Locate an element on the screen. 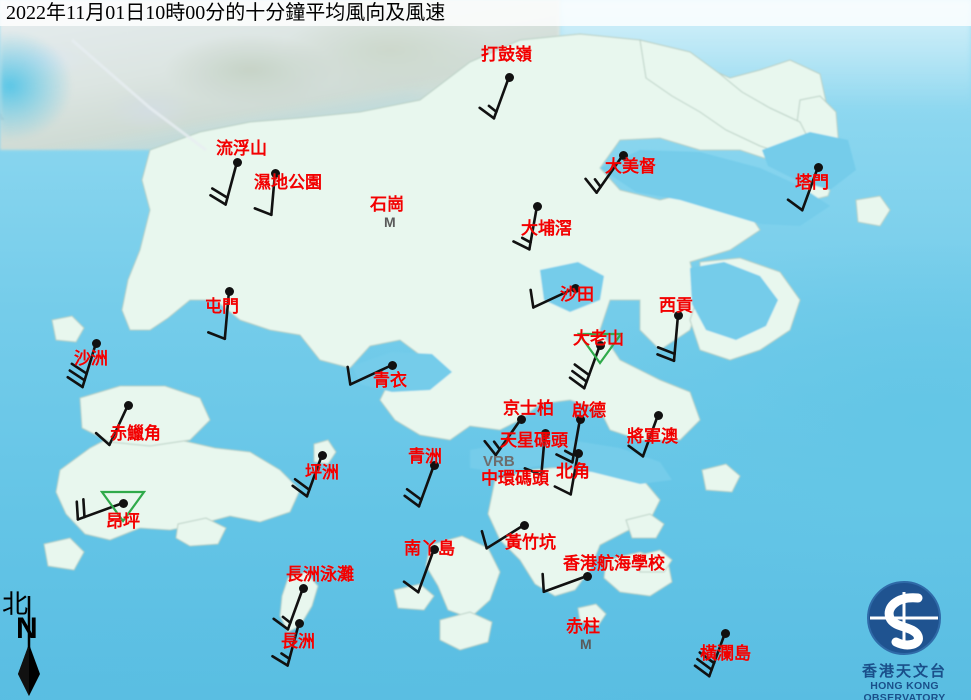 This screenshot has width=971, height=700. station-label: 流浮山 is located at coordinates (241, 148).